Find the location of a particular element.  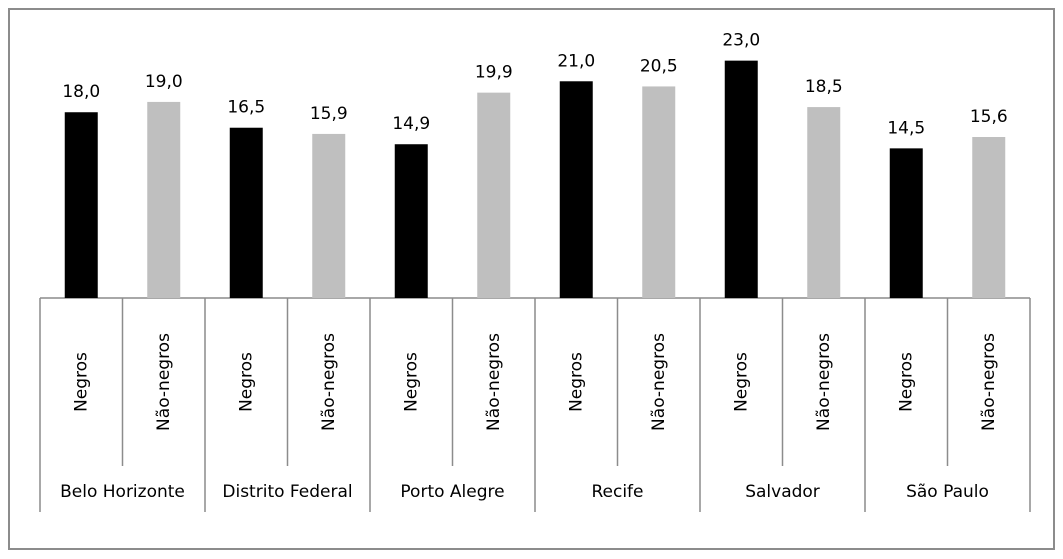

value-label: 16,5 is located at coordinates (246, 108).